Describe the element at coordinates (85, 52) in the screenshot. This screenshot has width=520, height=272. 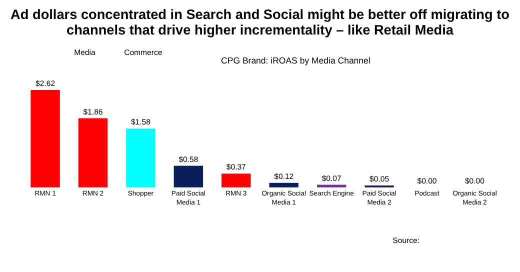
I see `text: Media` at that location.